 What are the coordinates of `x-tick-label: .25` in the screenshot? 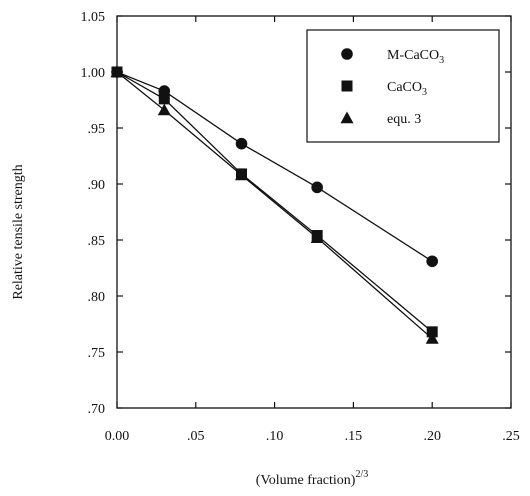 It's located at (511, 436).